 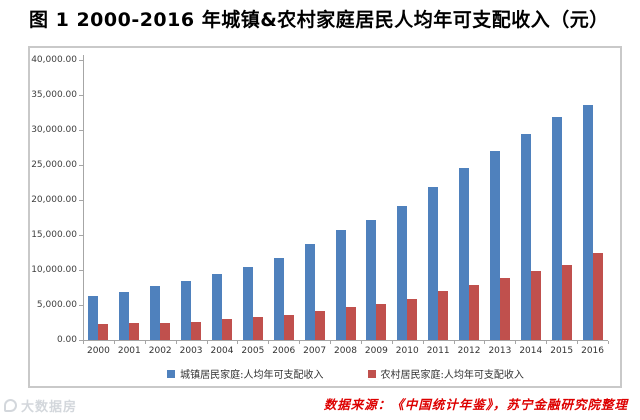 I want to click on bar-rural-2016, so click(x=597, y=296).